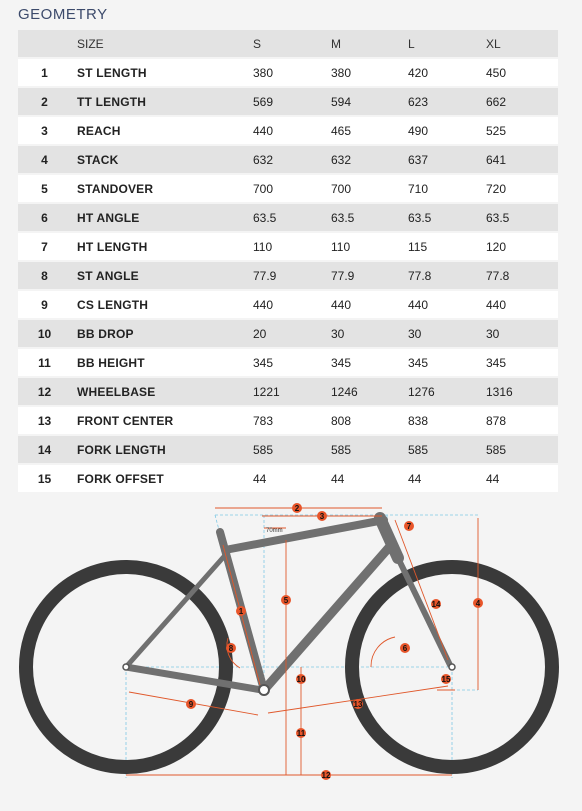 The width and height of the screenshot is (582, 811). Describe the element at coordinates (44, 305) in the screenshot. I see `row-number: 9` at that location.